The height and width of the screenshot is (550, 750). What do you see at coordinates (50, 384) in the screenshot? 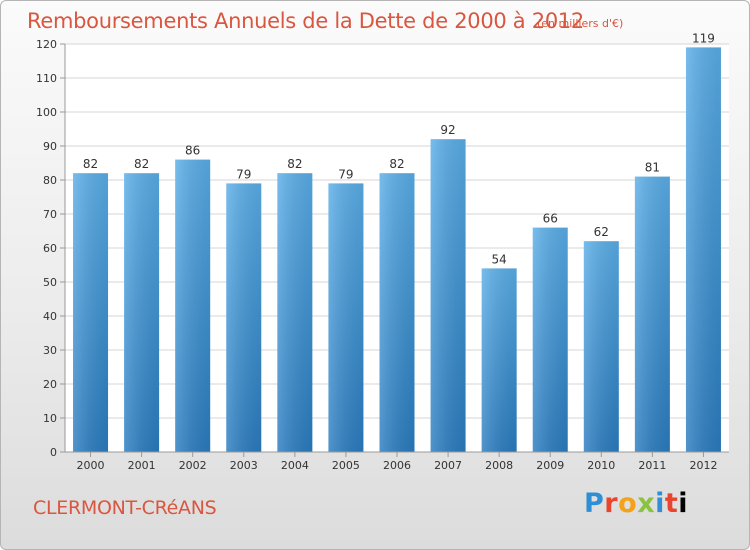
I see `y-tick-label: 20` at bounding box center [50, 384].